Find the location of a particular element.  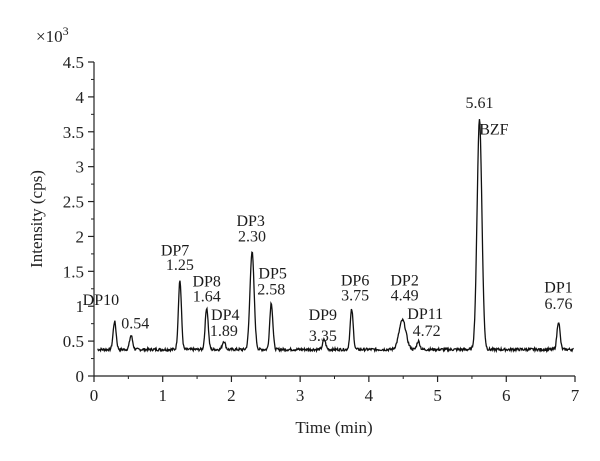

y-tick-label: 1 is located at coordinates (80, 306).